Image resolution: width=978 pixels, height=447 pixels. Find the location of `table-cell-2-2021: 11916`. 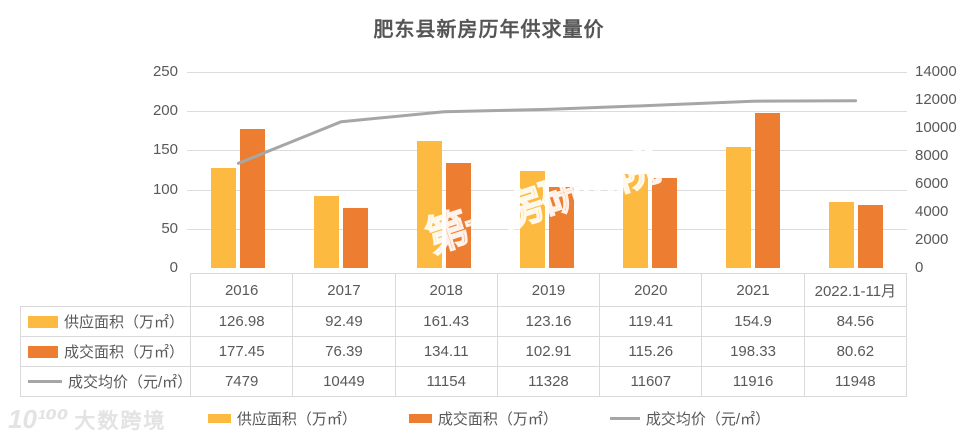

table-cell-2-2021: 11916 is located at coordinates (753, 381).